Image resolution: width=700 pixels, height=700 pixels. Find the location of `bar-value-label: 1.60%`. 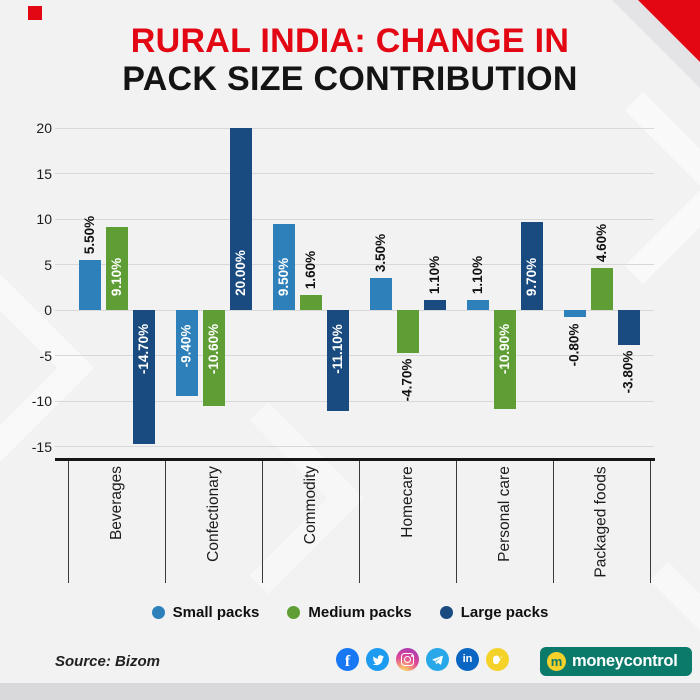

bar-value-label: 1.60% is located at coordinates (310, 270).